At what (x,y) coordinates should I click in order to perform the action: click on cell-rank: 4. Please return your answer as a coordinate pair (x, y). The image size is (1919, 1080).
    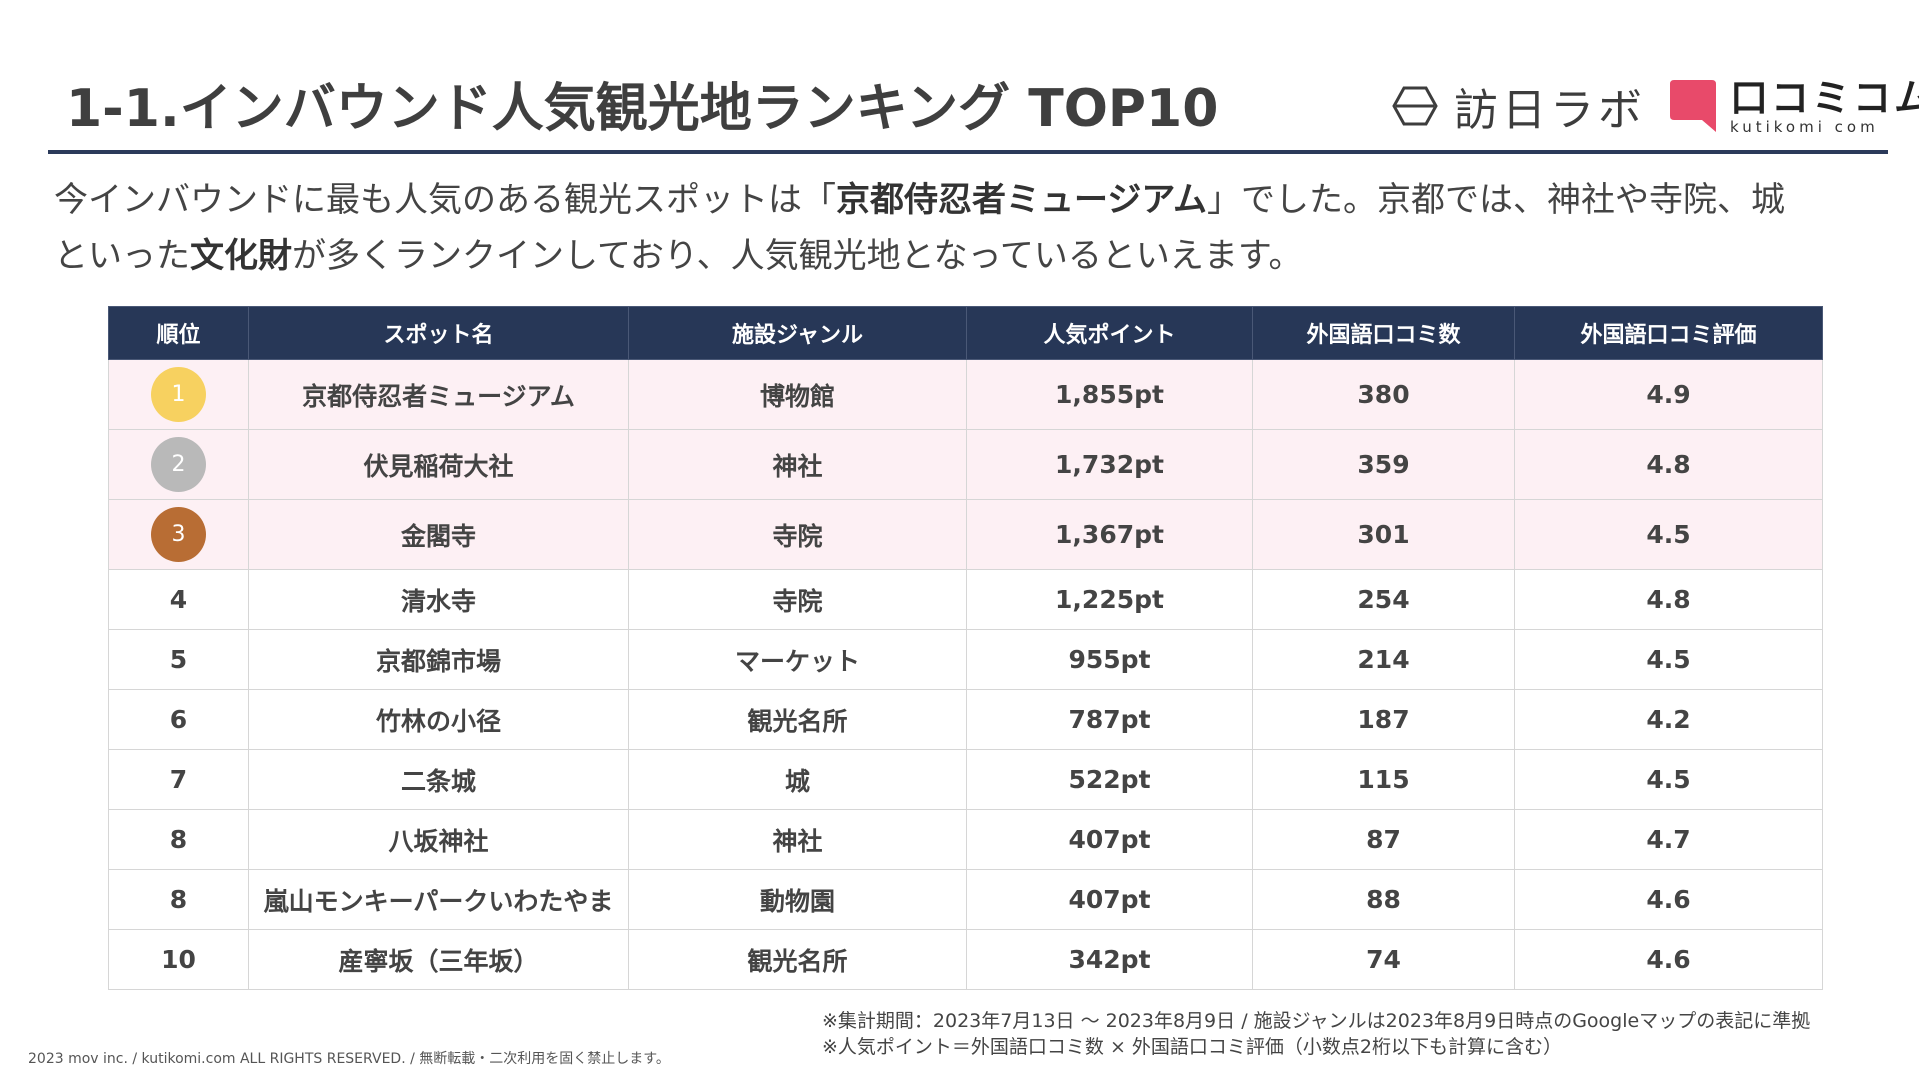
    Looking at the image, I should click on (178, 599).